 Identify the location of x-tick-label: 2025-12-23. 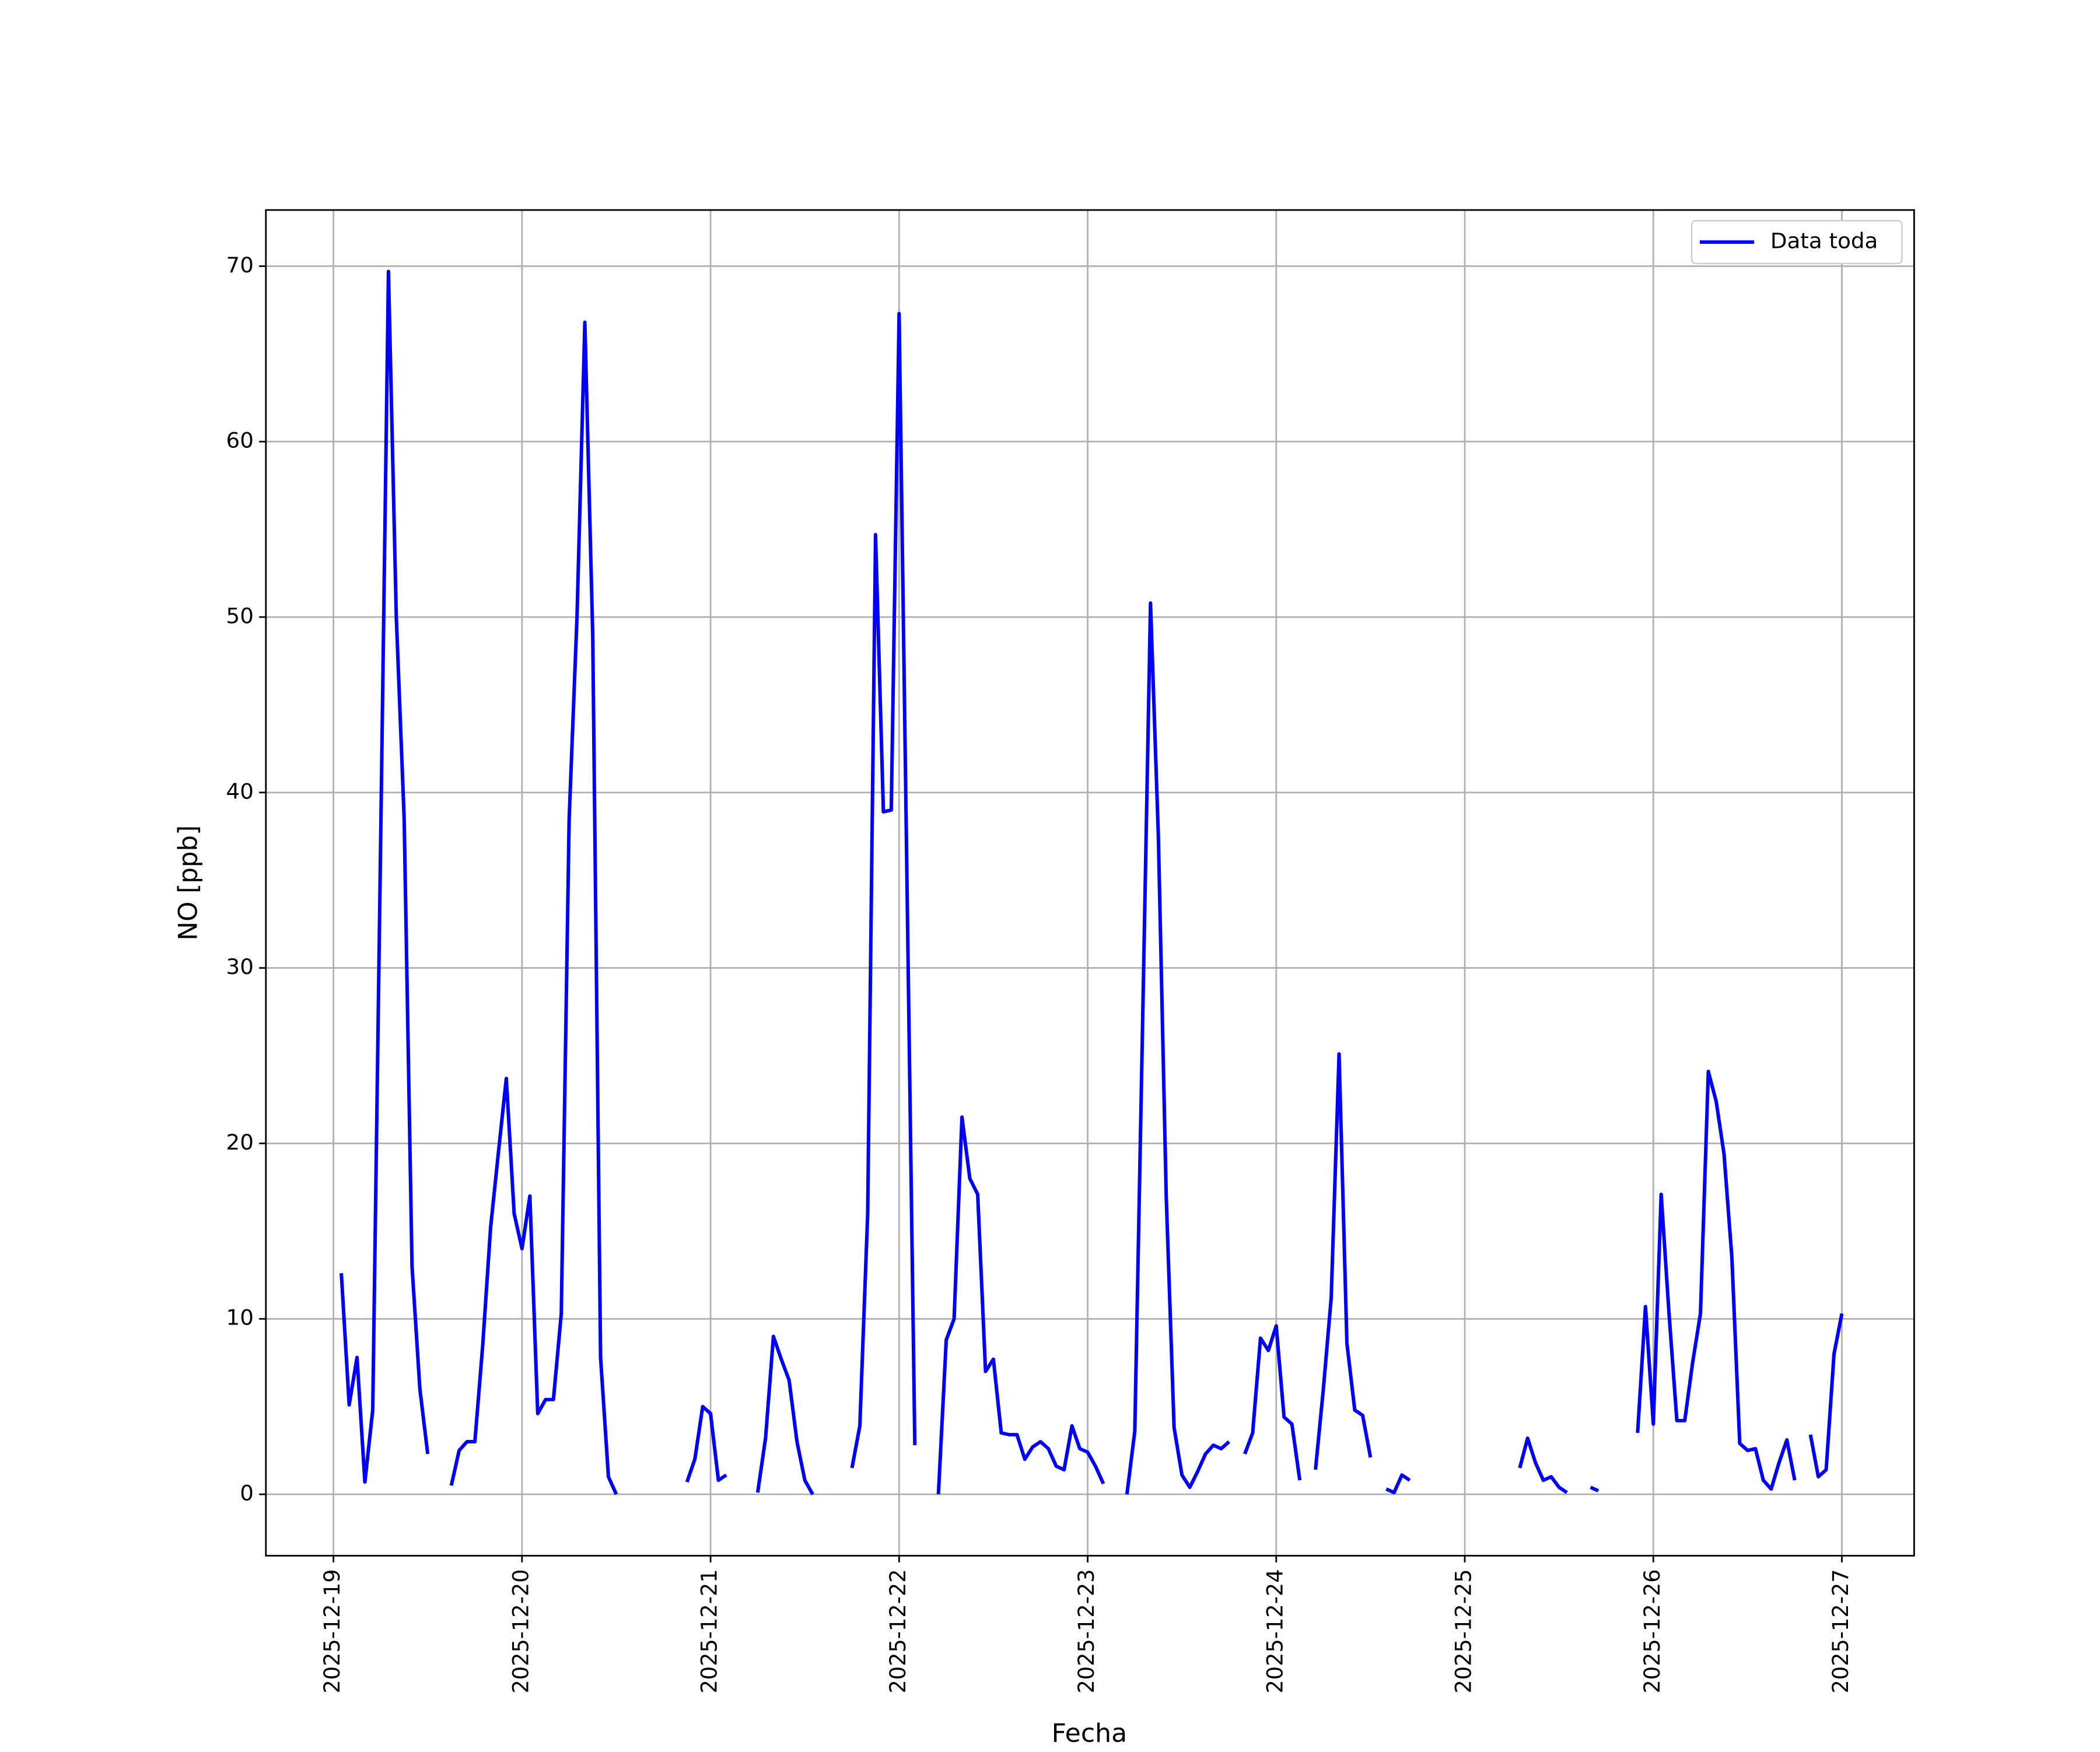
(1086, 1631).